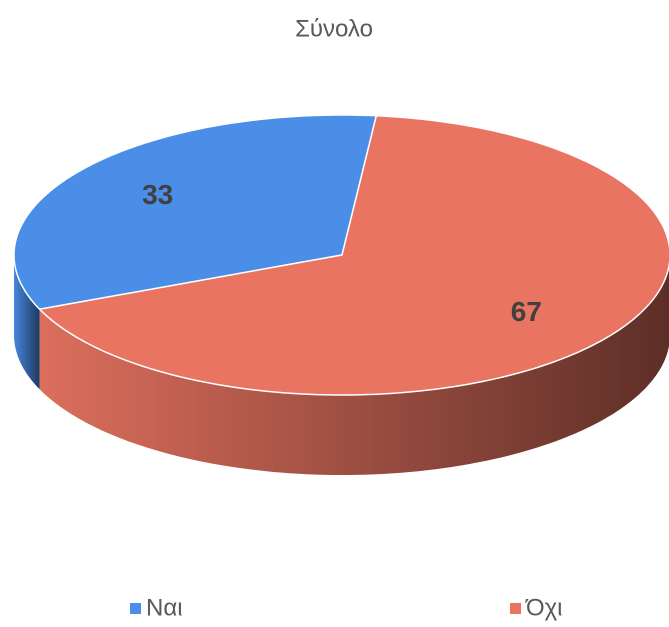  Describe the element at coordinates (164, 607) in the screenshot. I see `legend-label: Ναι` at that location.